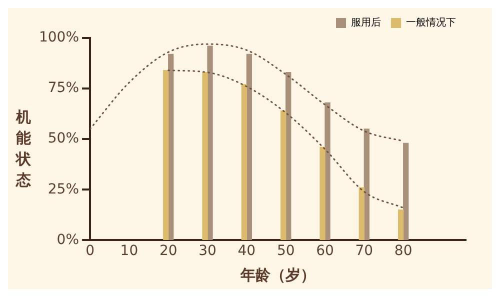  I want to click on x-tick-label: 0, so click(90, 251).